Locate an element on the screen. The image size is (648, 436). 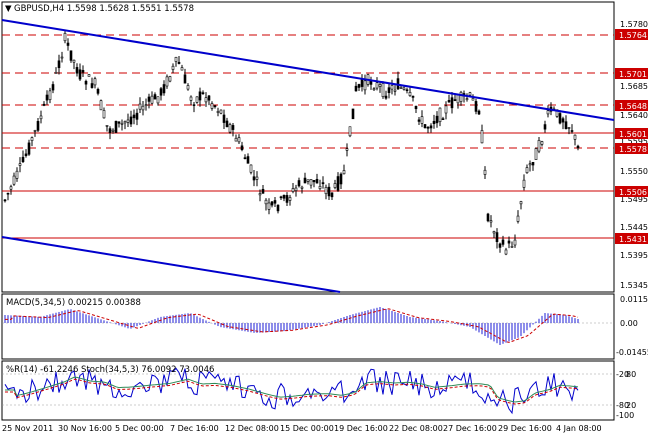
oscillator-panel-frame is located at coordinates (308, 390).